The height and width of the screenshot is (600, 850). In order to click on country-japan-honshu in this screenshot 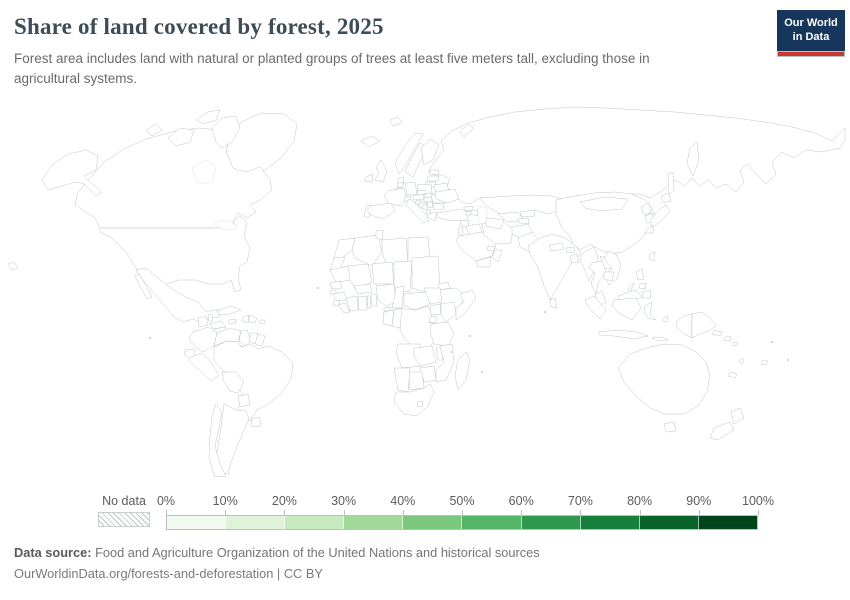, I will do `click(660, 216)`.